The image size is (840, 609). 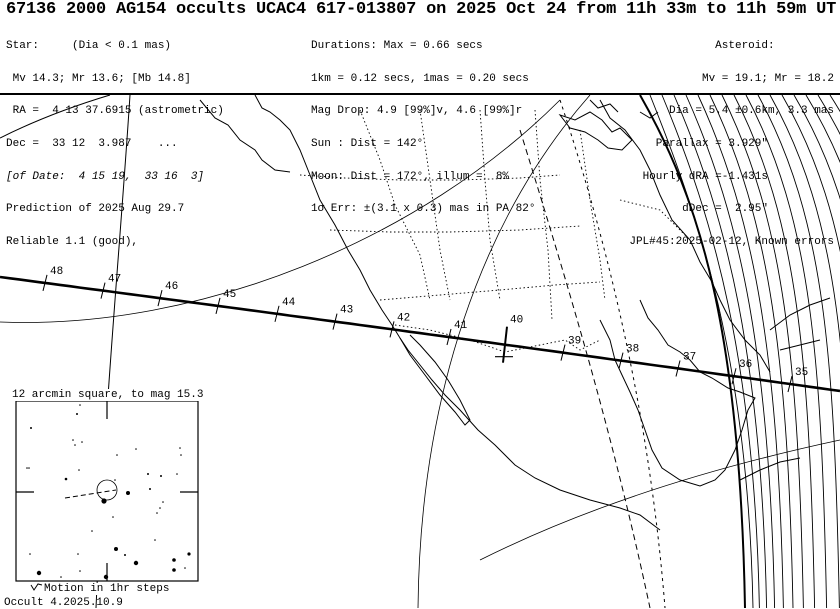 What do you see at coordinates (105, 176) in the screenshot?
I see `star-line: [of Date: 4 15 19, 33 16 3]` at bounding box center [105, 176].